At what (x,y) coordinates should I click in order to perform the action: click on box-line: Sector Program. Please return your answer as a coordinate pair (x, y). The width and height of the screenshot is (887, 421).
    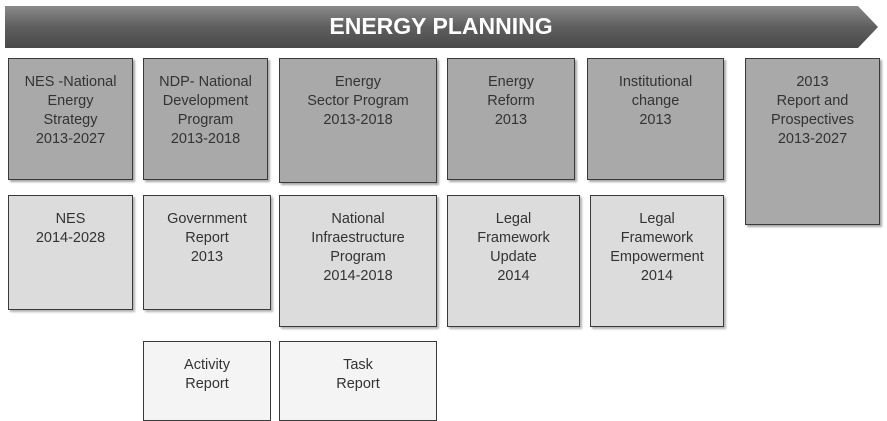
    Looking at the image, I should click on (358, 101).